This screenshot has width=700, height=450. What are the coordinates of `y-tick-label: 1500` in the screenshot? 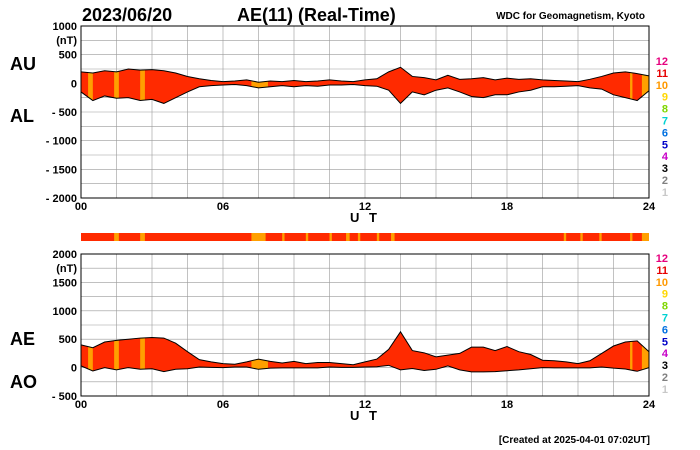 It's located at (65, 283).